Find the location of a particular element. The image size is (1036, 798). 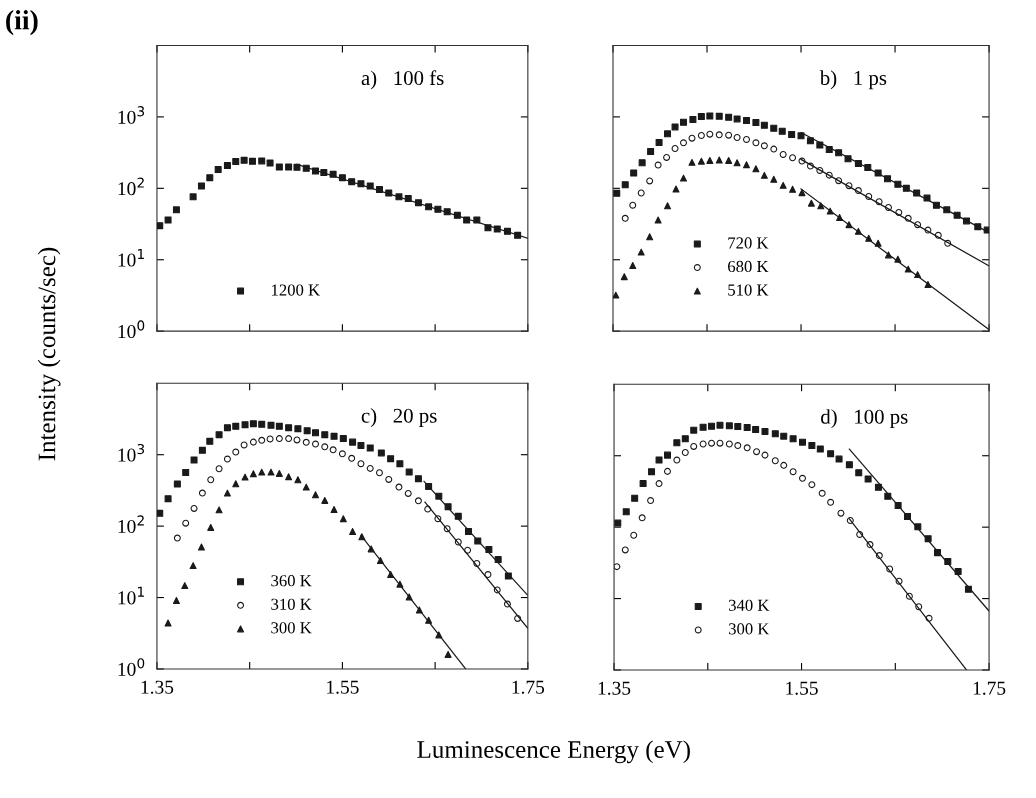

legend-label: 340 K is located at coordinates (749, 605).